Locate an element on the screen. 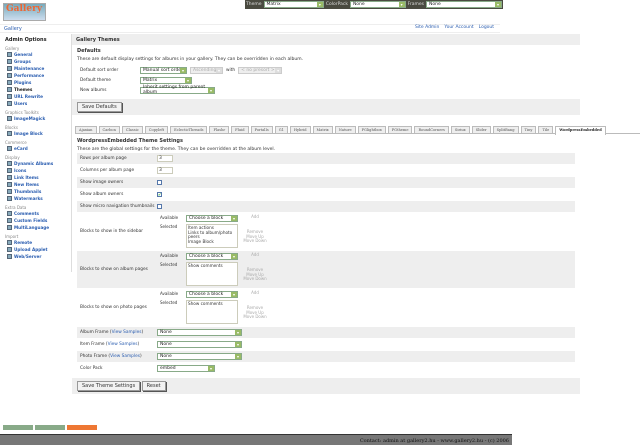 The image size is (640, 445). sidebar-item-new-items: New Items is located at coordinates (35, 184).